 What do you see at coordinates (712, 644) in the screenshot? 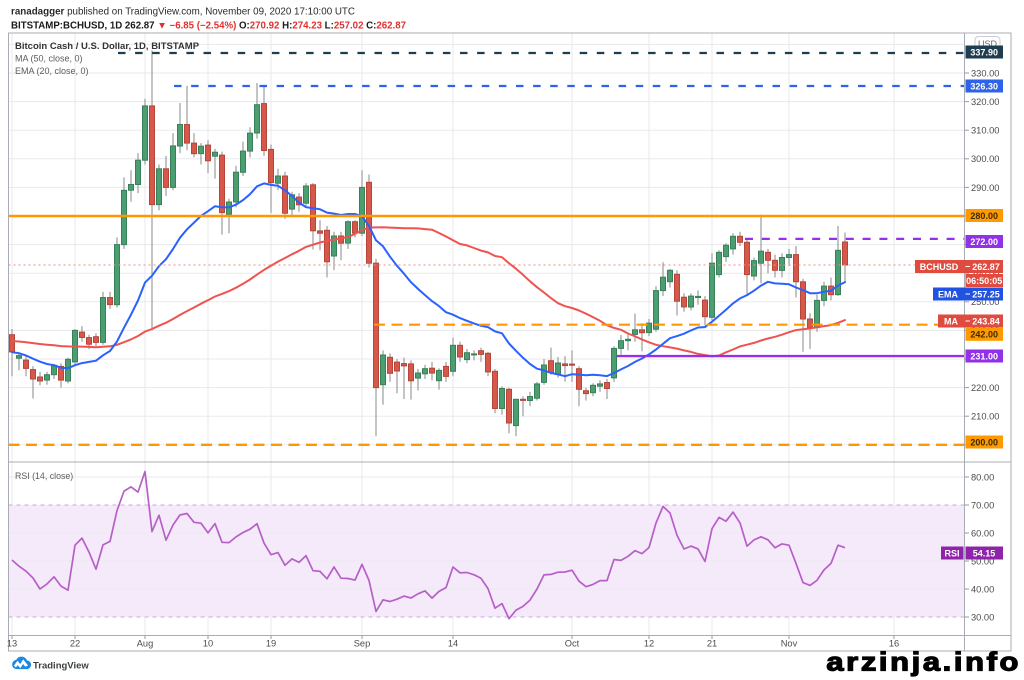
I see `svg-text: 21` at bounding box center [712, 644].